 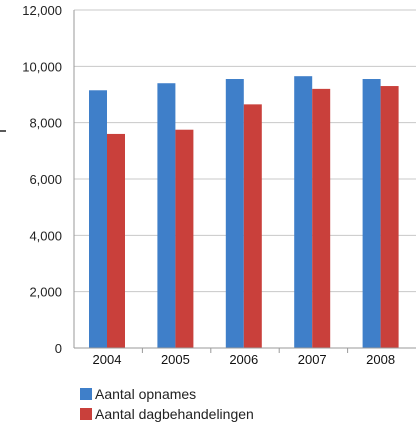 I want to click on bar-dagbehandelingen-2007, so click(x=321, y=218).